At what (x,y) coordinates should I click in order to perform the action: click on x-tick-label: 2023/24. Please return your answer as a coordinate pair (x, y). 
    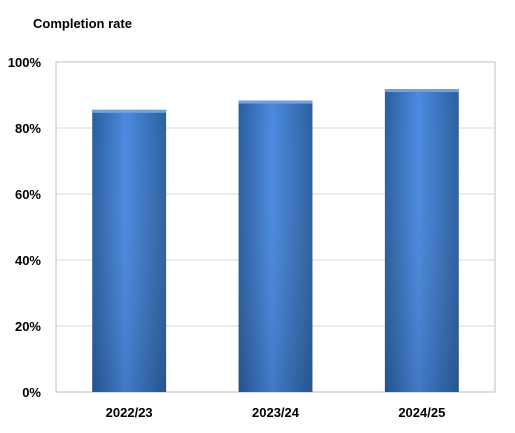
    Looking at the image, I should click on (276, 412).